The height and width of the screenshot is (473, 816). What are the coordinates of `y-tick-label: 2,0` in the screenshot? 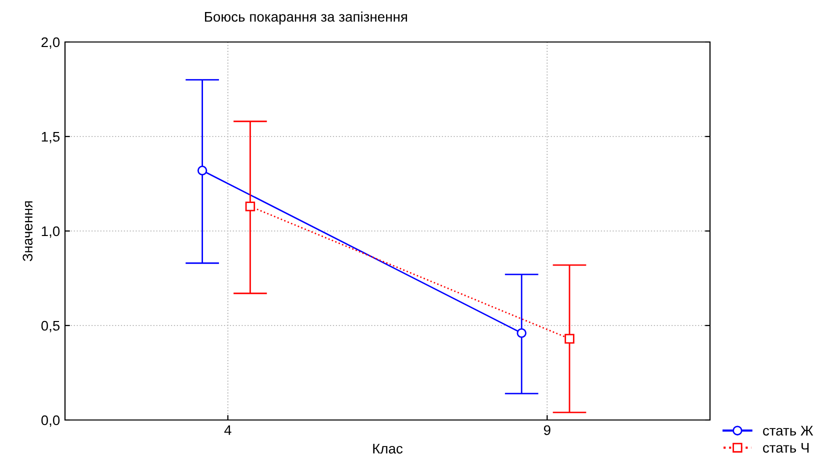 It's located at (51, 43).